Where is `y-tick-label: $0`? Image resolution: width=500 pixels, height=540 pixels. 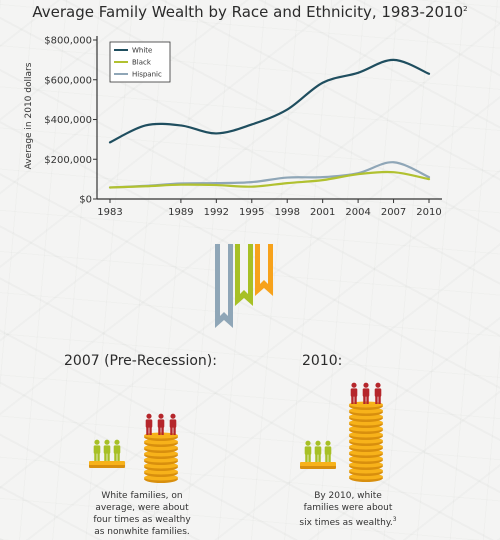
y-tick-label: $0 is located at coordinates (85, 200).